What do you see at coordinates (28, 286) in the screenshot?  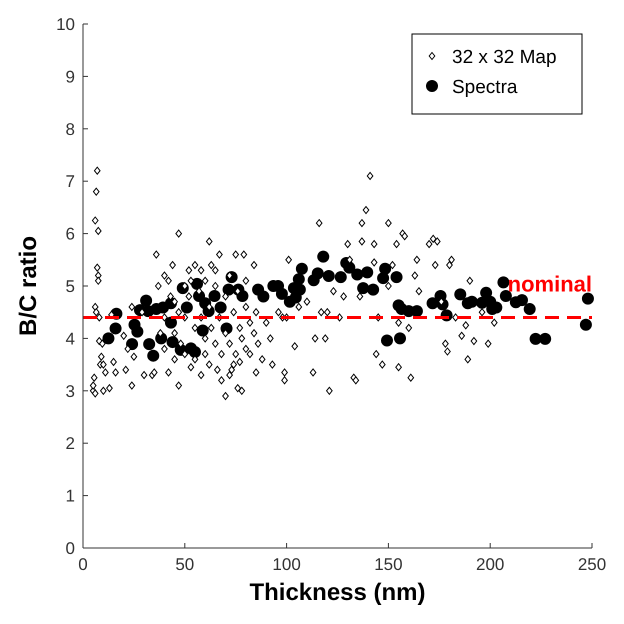 I see `y-axis-title: B/C ratio` at bounding box center [28, 286].